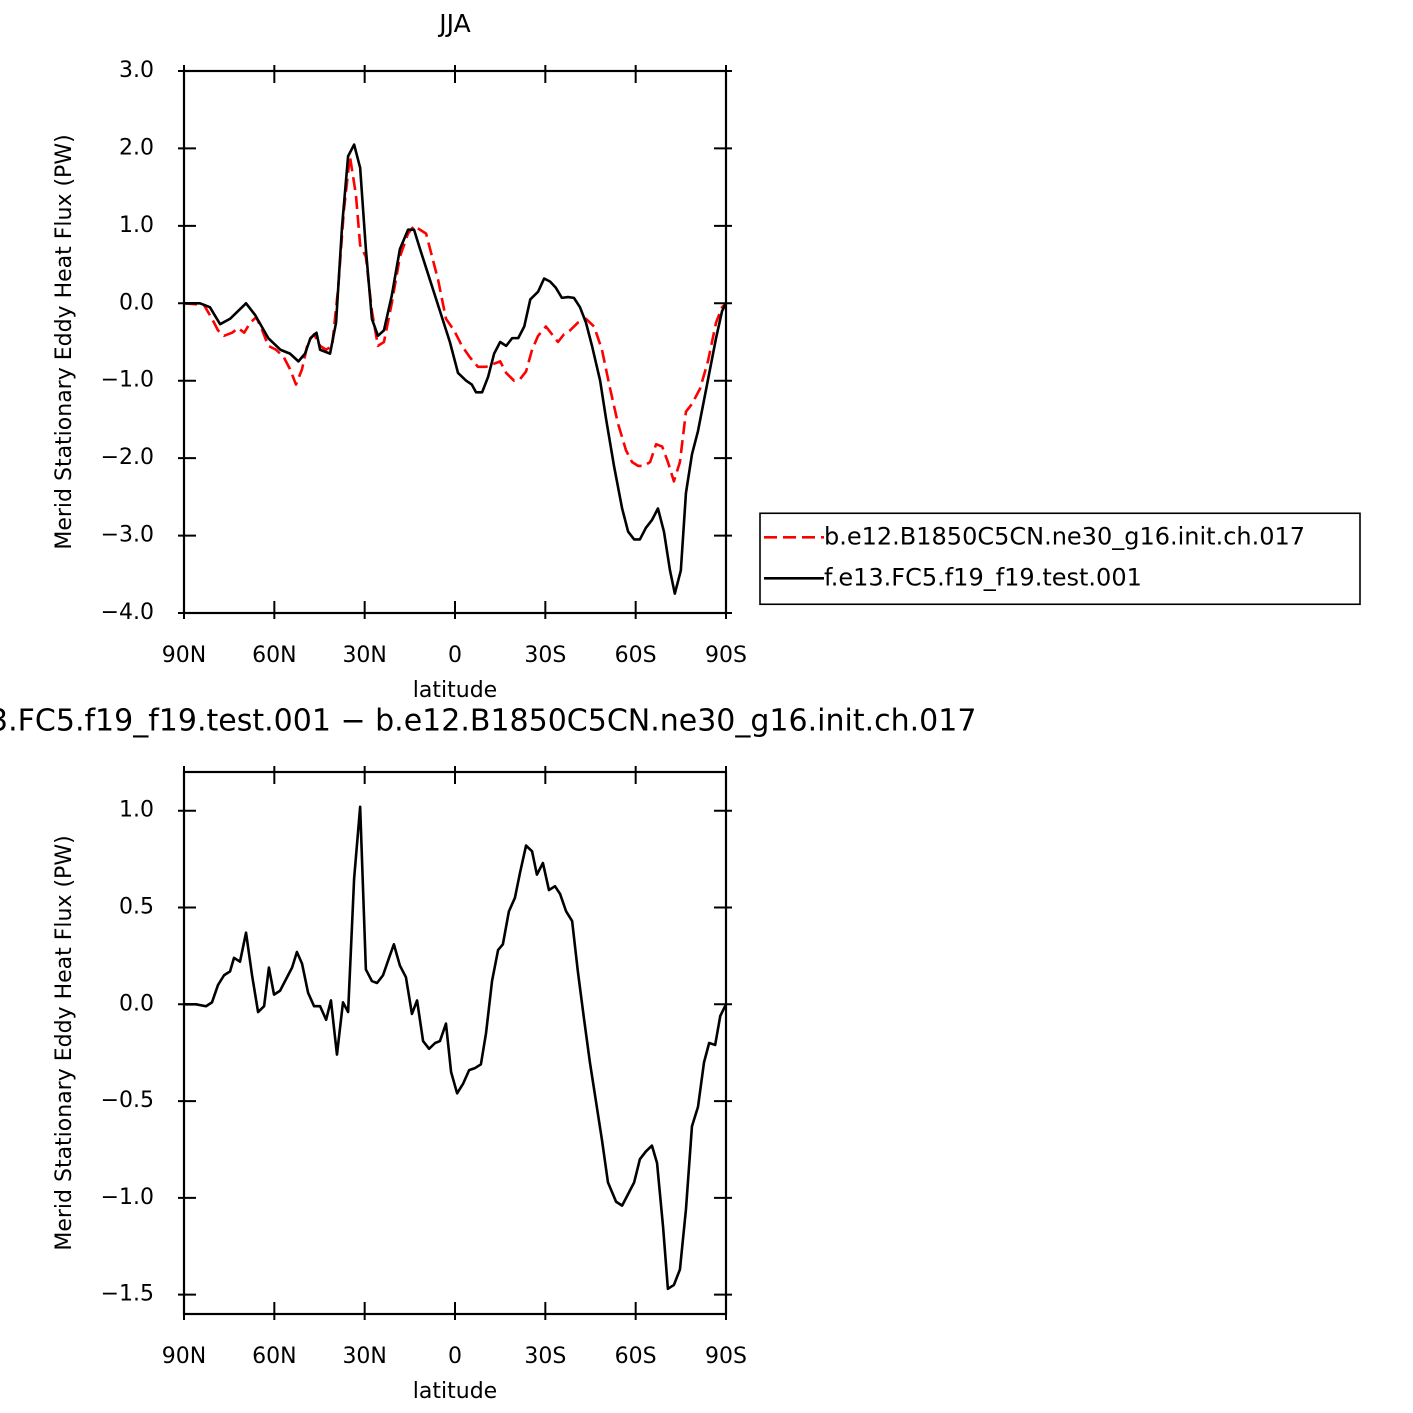 Image resolution: width=1413 pixels, height=1413 pixels. I want to click on y-tick-label: 3.0, so click(136, 70).